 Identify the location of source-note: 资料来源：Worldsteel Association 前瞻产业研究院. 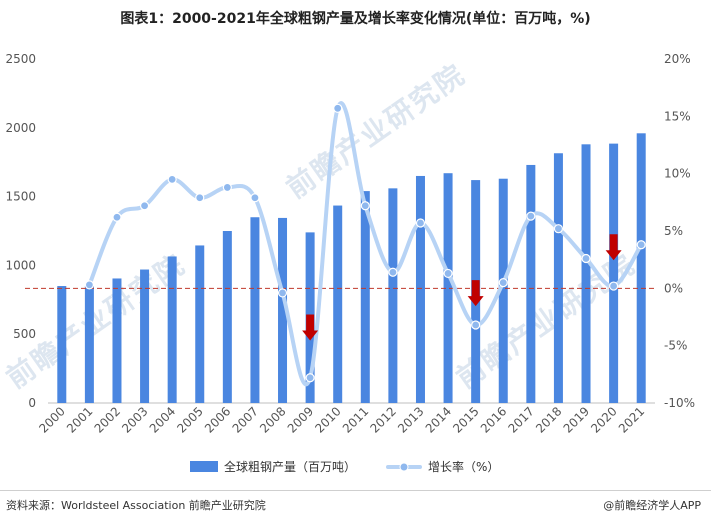
(136, 505).